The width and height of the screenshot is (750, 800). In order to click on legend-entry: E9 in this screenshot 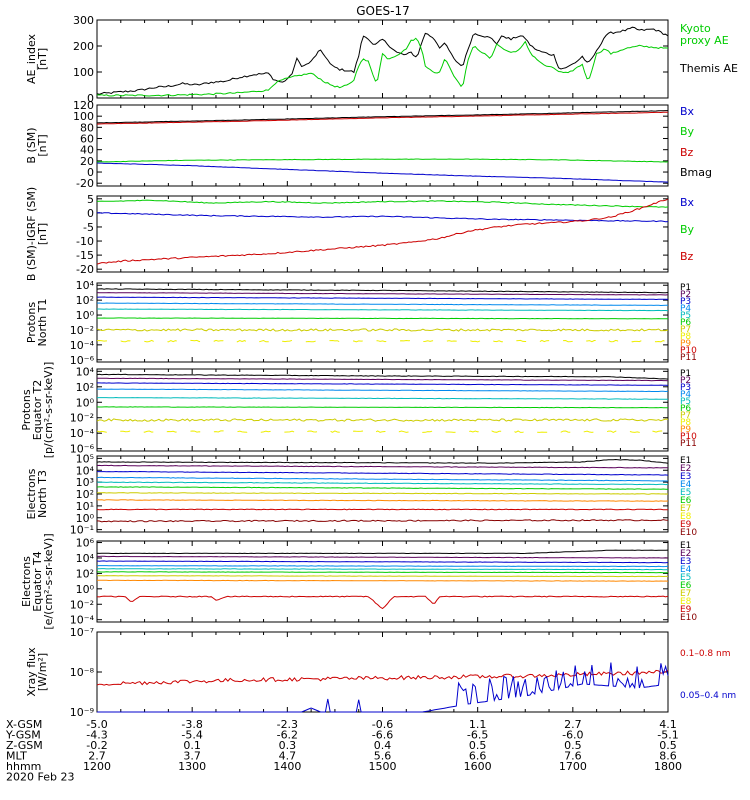, I will do `click(686, 525)`.